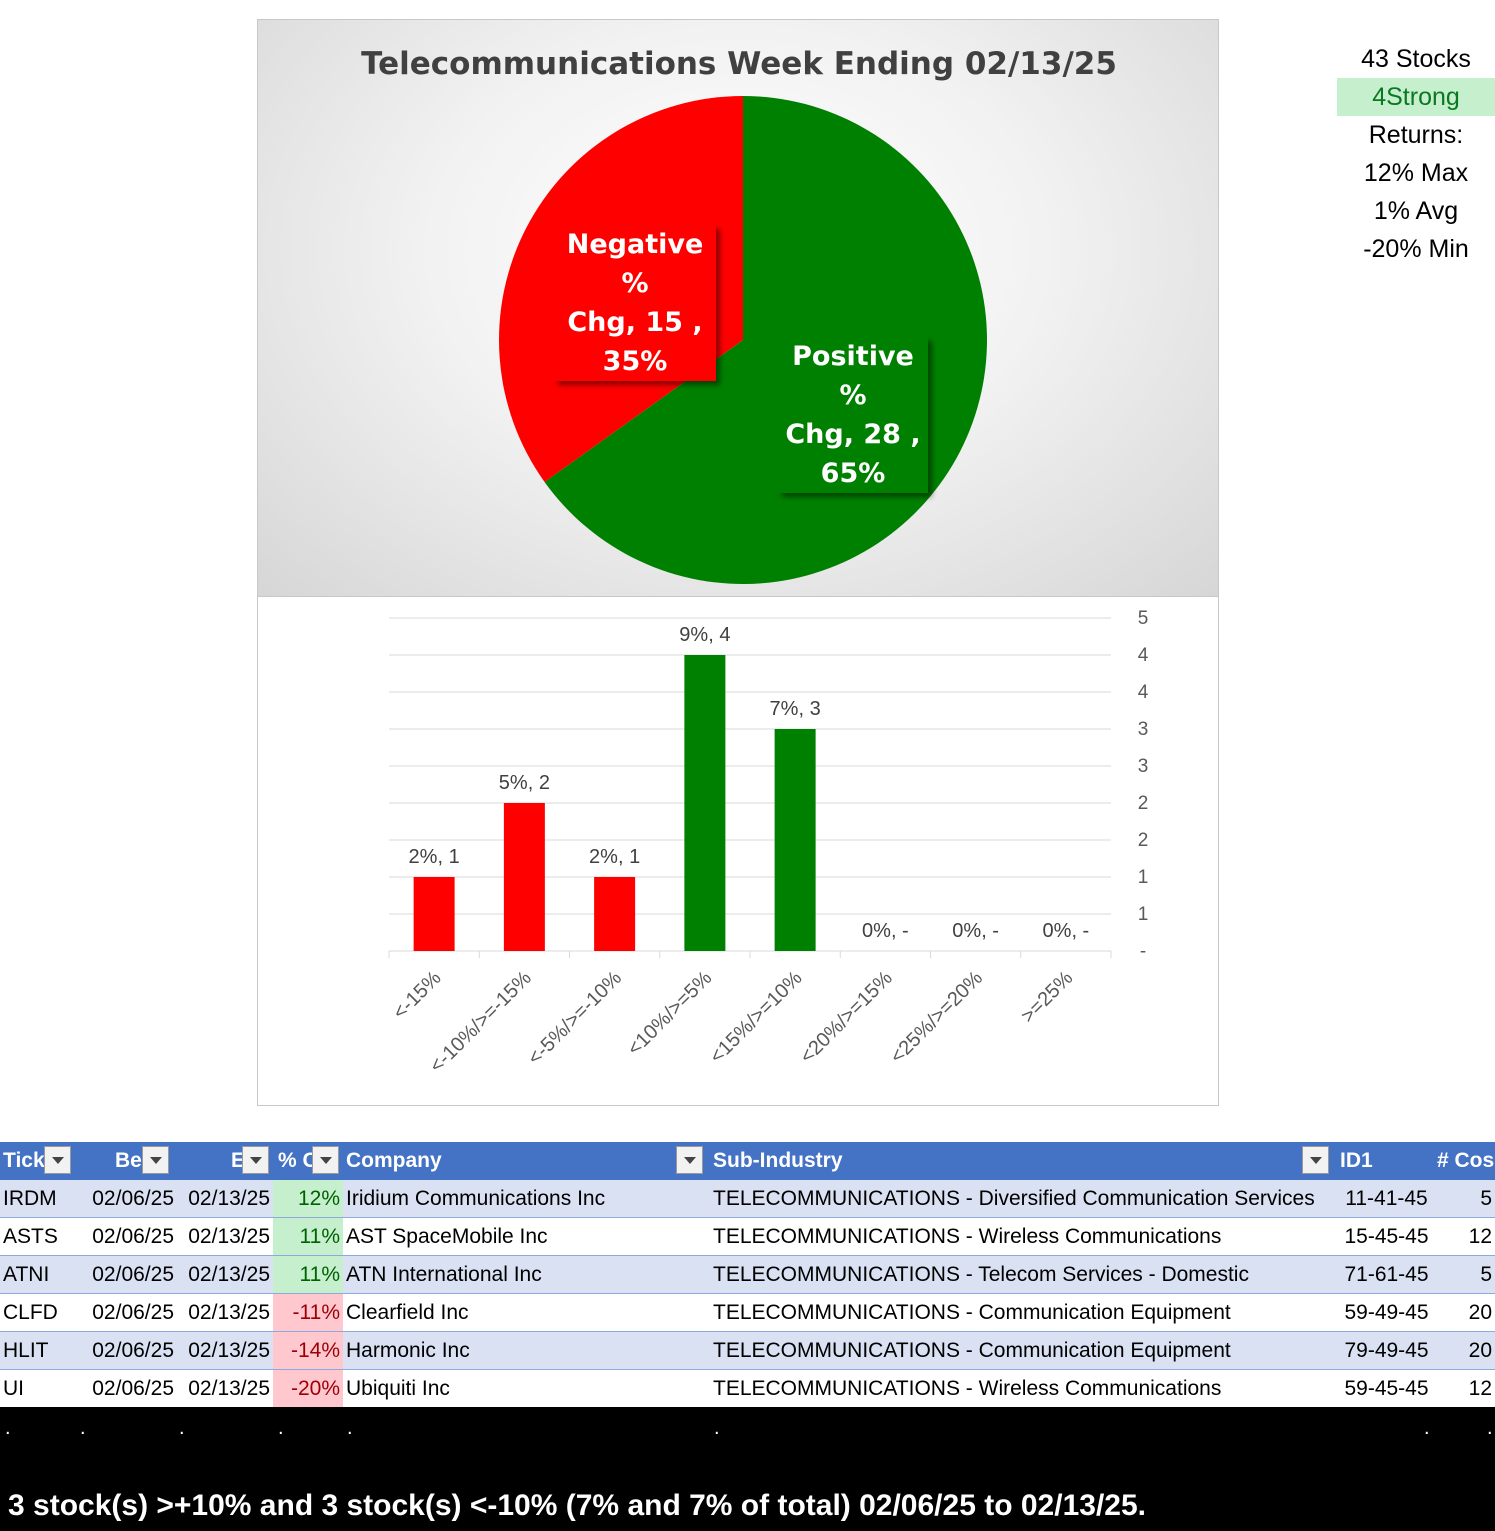  Describe the element at coordinates (1416, 173) in the screenshot. I see `returns-max: 12% Max` at that location.